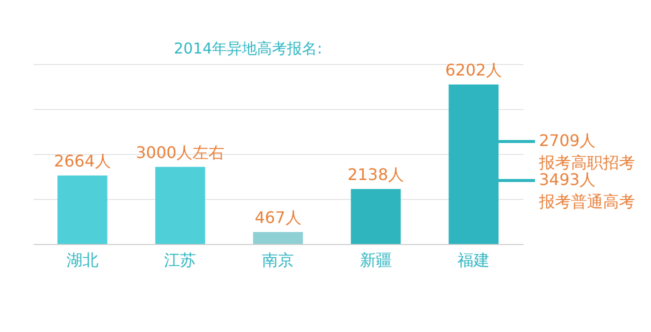 The height and width of the screenshot is (332, 651). What do you see at coordinates (473, 70) in the screenshot?
I see `data-label: 6202人` at bounding box center [473, 70].